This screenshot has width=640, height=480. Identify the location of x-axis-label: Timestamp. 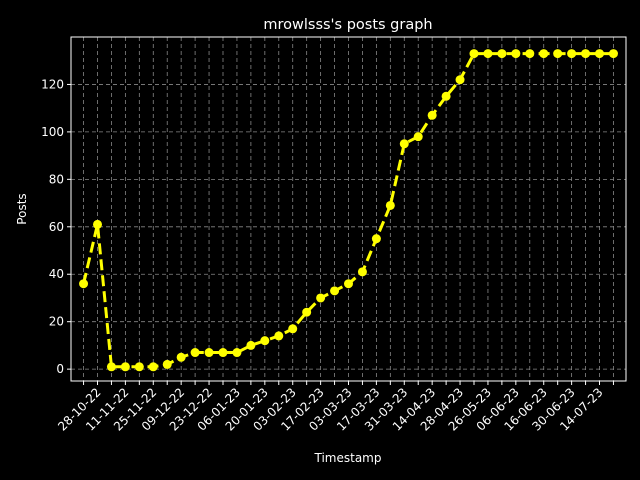
(348, 458).